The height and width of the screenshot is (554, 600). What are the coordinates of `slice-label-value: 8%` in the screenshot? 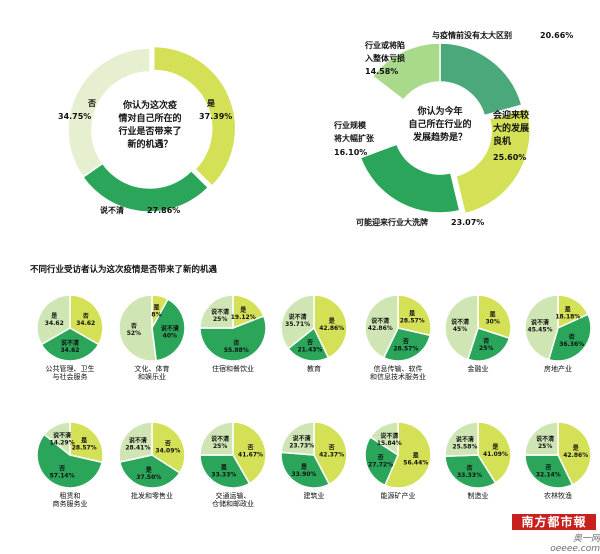 It's located at (156, 314).